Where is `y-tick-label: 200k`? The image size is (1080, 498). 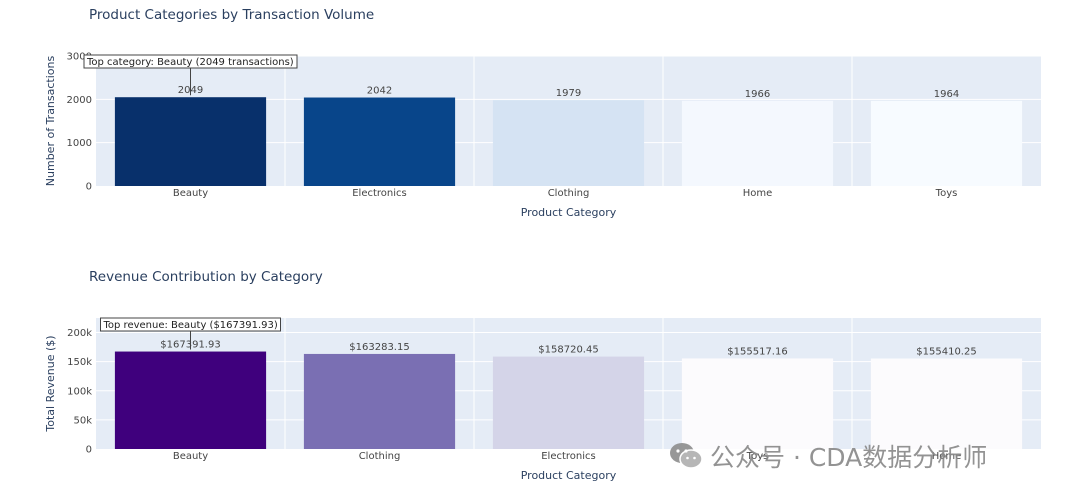 y-tick-label: 200k is located at coordinates (79, 333).